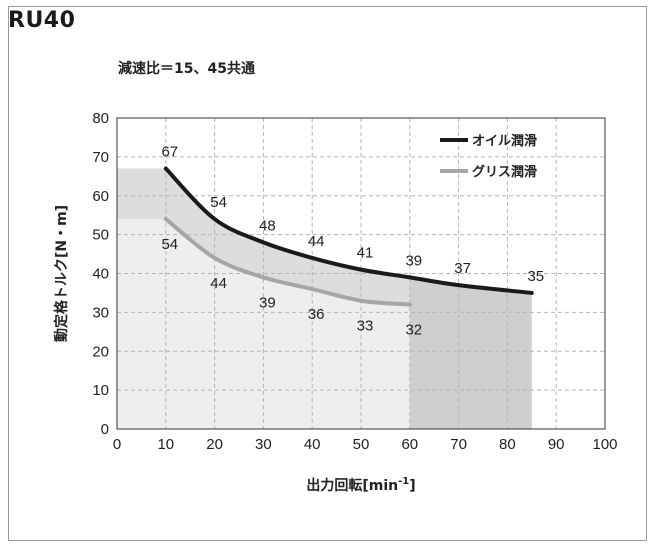 Image resolution: width=655 pixels, height=547 pixels. I want to click on y-tick-label: 20, so click(100, 351).